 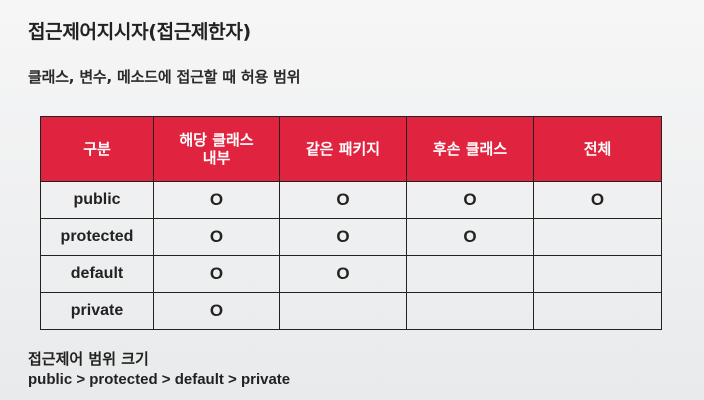 I want to click on table-header-row: 구분 해당 클래스 내부 같은 패키지 후손 클래스 전체, so click(x=351, y=149).